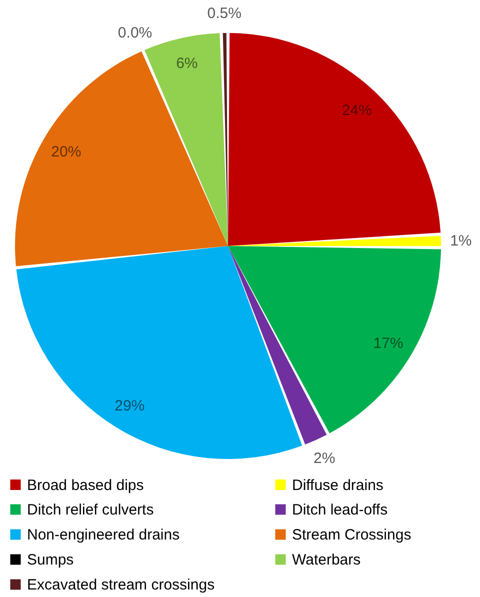 This screenshot has height=597, width=480. What do you see at coordinates (85, 485) in the screenshot?
I see `legend-label: Broad based dips` at bounding box center [85, 485].